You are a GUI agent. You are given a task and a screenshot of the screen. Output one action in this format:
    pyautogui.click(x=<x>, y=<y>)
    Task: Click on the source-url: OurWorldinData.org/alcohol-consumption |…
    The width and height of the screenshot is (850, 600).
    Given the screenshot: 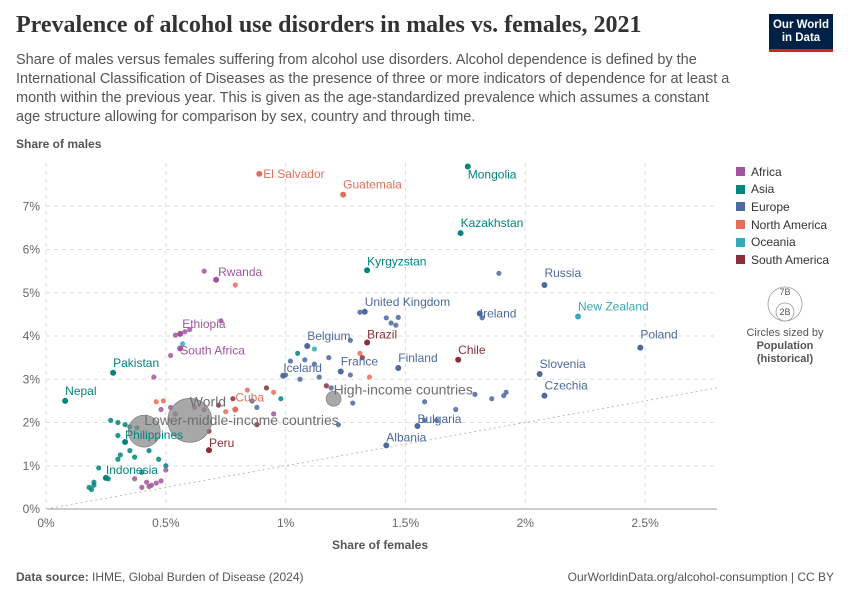 What is the action you would take?
    pyautogui.click(x=700, y=577)
    